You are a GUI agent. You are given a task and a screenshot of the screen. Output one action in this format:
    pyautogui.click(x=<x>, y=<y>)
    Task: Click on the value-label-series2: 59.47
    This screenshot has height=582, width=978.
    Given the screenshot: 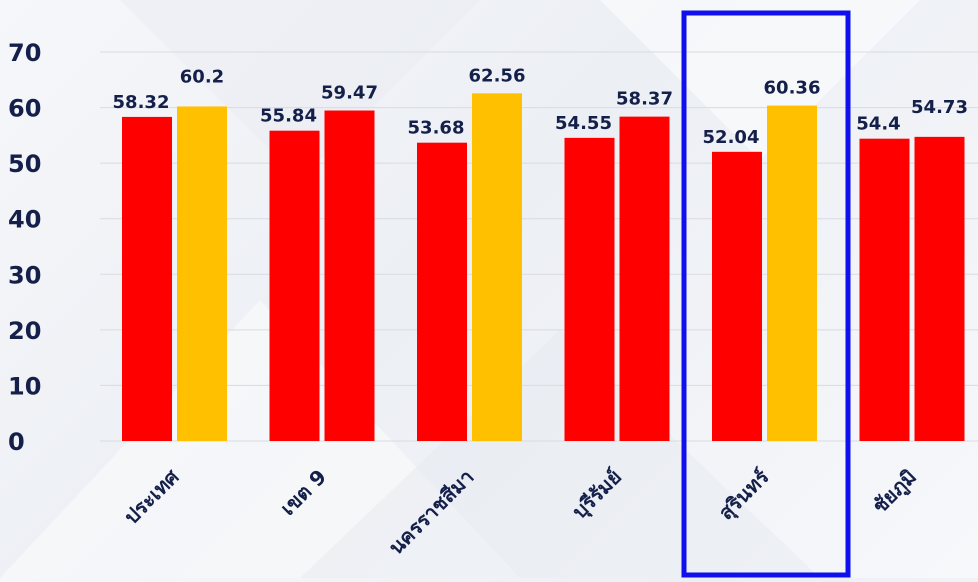 What is the action you would take?
    pyautogui.click(x=349, y=93)
    